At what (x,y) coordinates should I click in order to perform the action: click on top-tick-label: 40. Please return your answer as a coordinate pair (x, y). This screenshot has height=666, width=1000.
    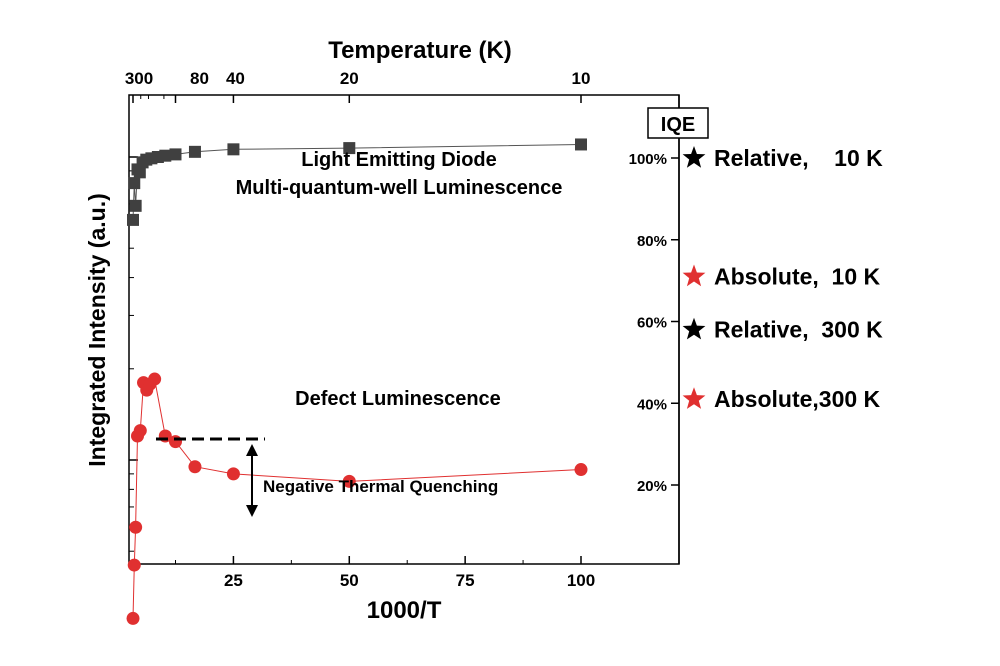
    Looking at the image, I should click on (235, 78).